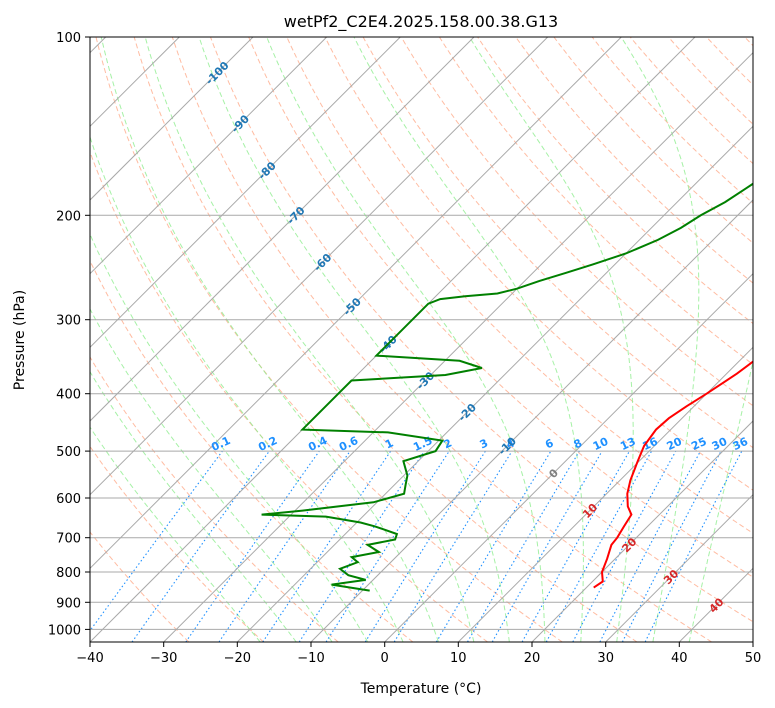 The width and height of the screenshot is (775, 708). What do you see at coordinates (68, 395) in the screenshot?
I see `y-tick-label: 400` at bounding box center [68, 395].